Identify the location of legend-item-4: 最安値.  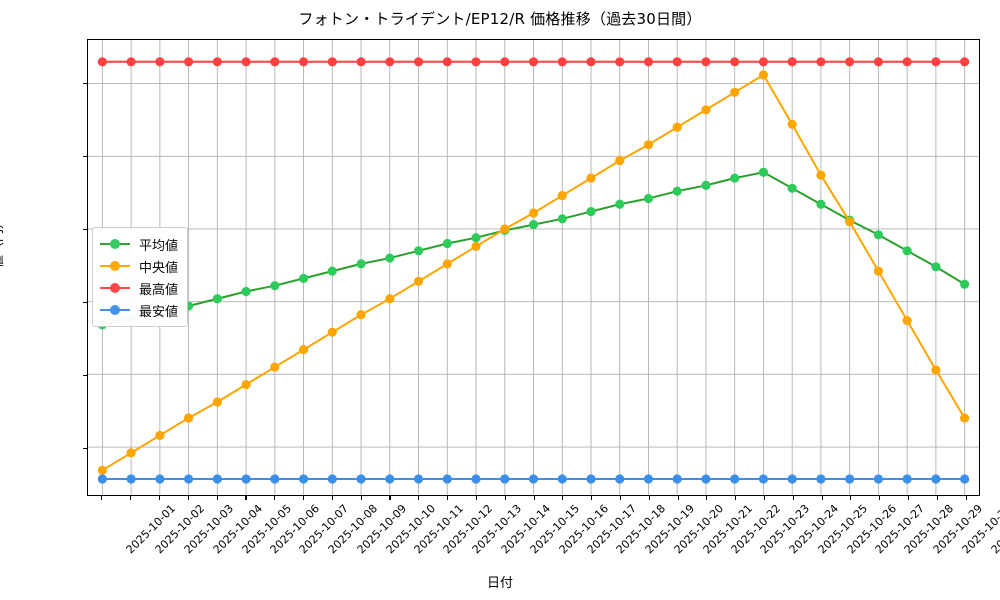
(139, 310).